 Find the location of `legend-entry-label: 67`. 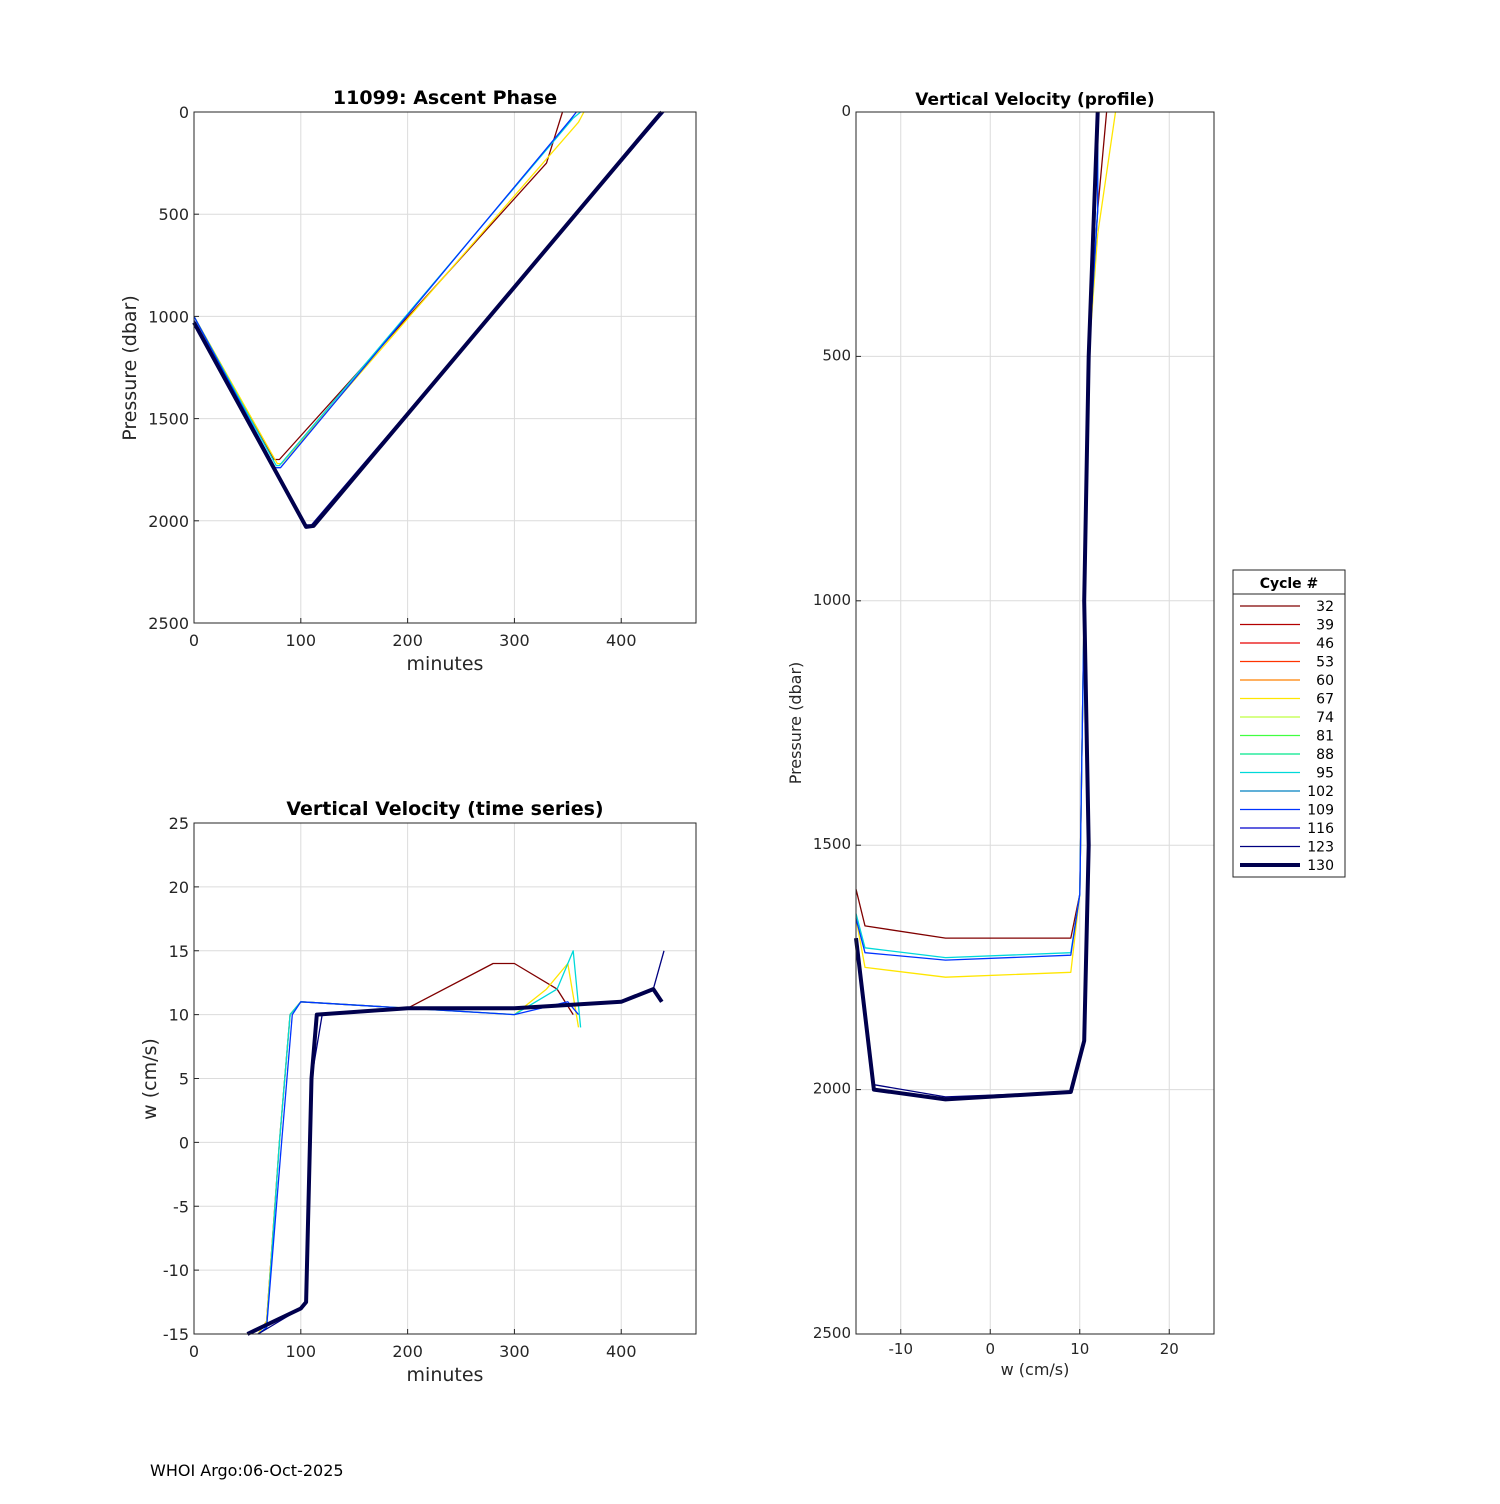

legend-entry-label: 67 is located at coordinates (1325, 700).